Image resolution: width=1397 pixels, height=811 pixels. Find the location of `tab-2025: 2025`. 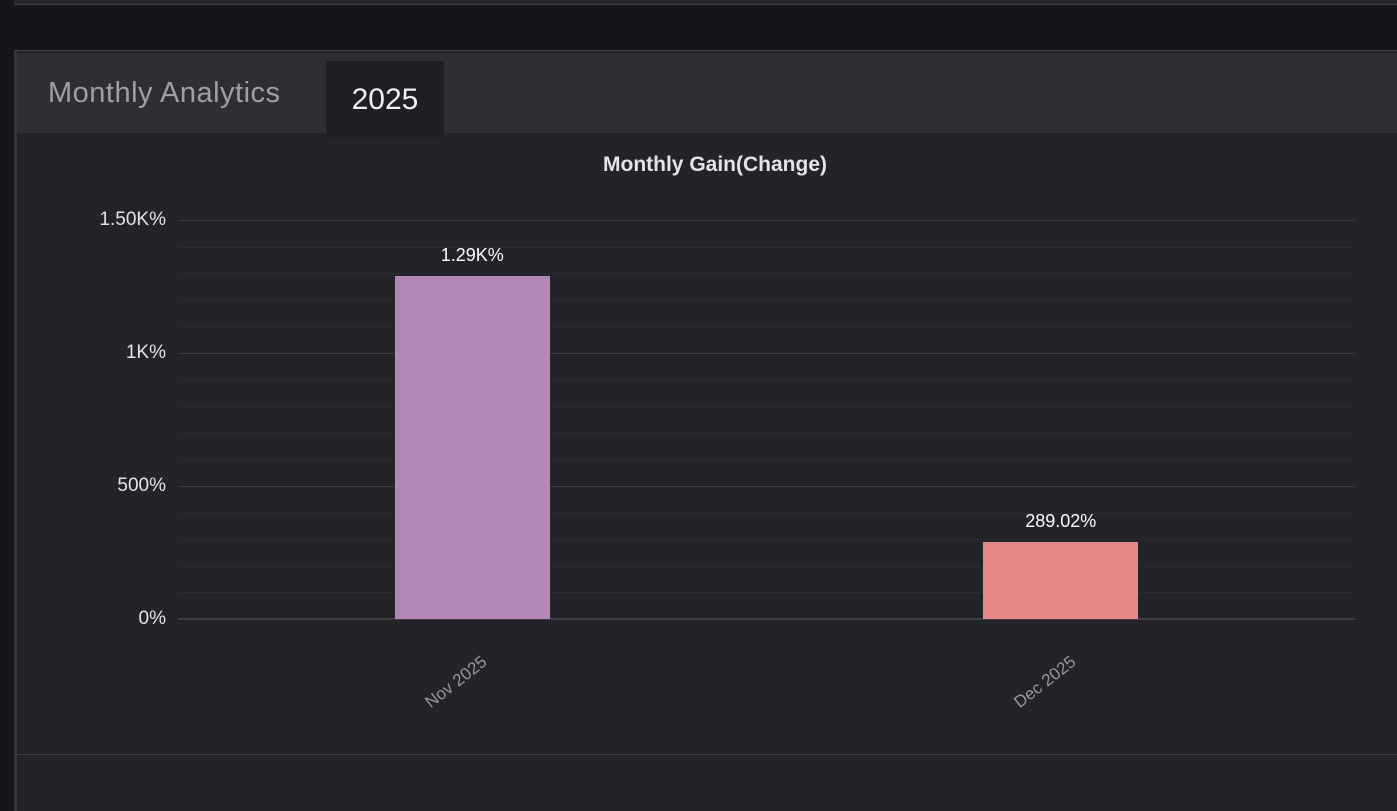

tab-2025: 2025 is located at coordinates (385, 100).